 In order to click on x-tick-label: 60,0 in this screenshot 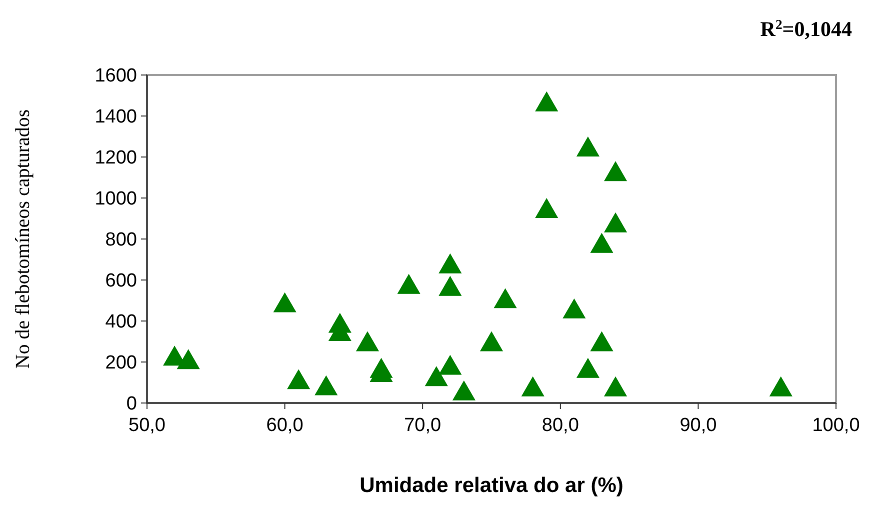, I will do `click(285, 425)`.